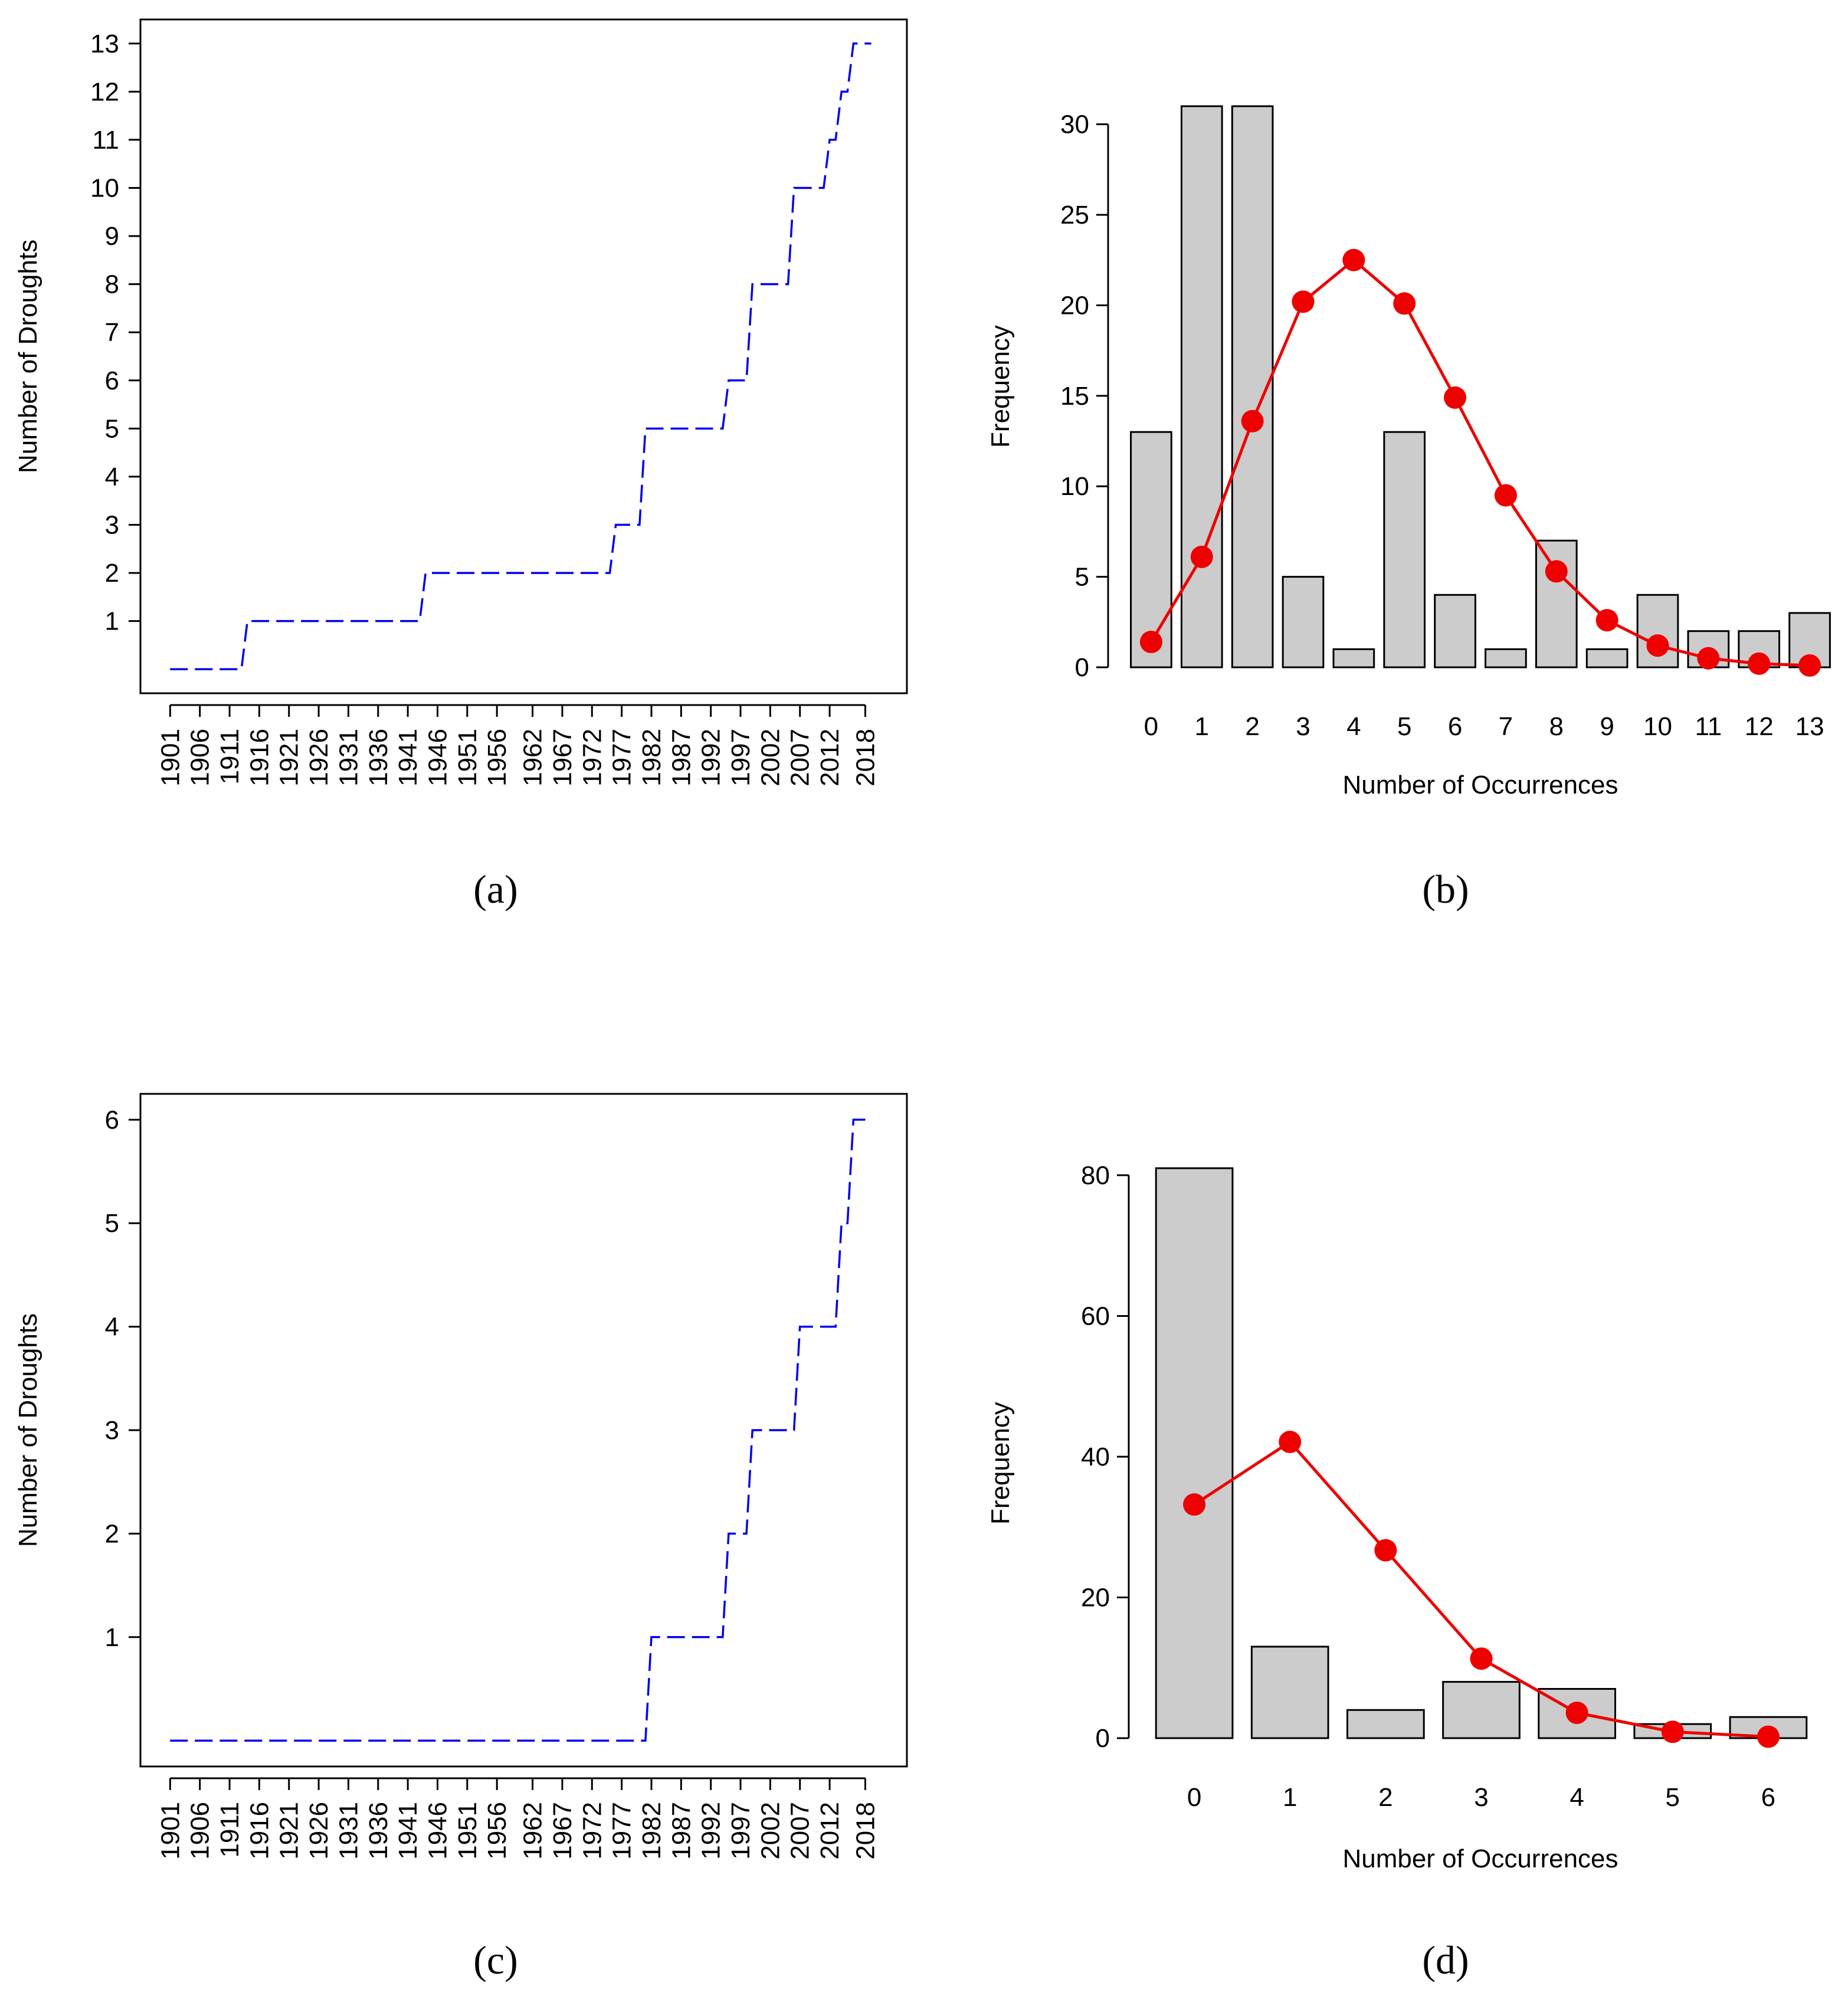 The image size is (1848, 2006). I want to click on y-tick-label: 1, so click(112, 1637).